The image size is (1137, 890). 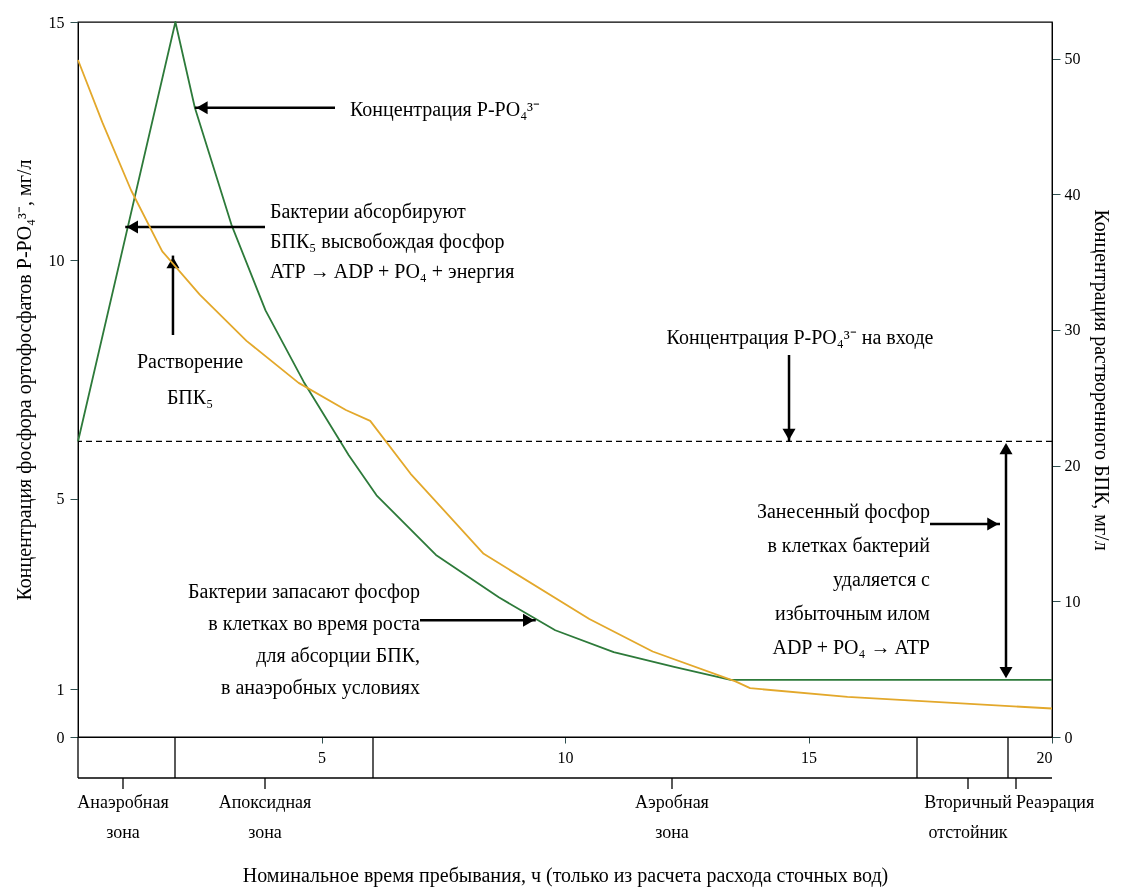 What do you see at coordinates (1072, 194) in the screenshot?
I see `y2-tick-label: 40` at bounding box center [1072, 194].